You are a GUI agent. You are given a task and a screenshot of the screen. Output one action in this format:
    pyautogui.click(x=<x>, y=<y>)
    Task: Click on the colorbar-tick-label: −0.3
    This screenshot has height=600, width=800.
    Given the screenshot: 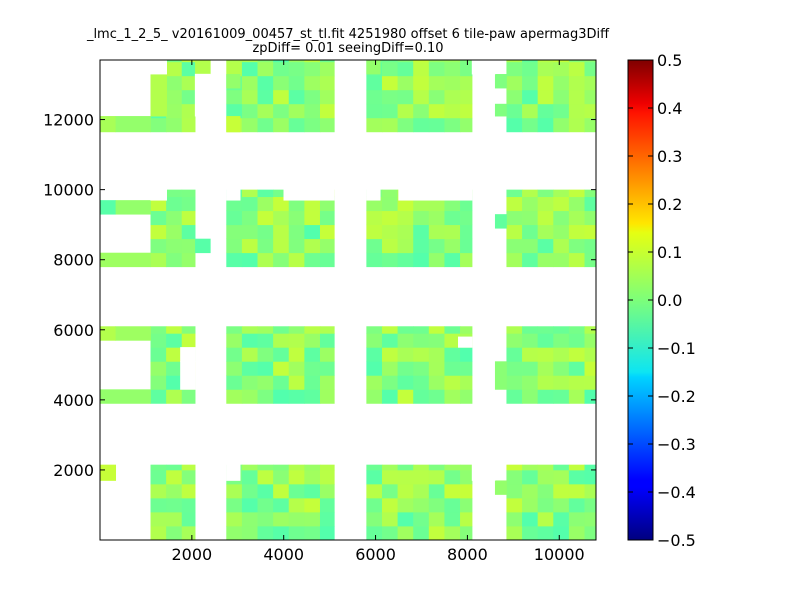 What is the action you would take?
    pyautogui.click(x=676, y=444)
    